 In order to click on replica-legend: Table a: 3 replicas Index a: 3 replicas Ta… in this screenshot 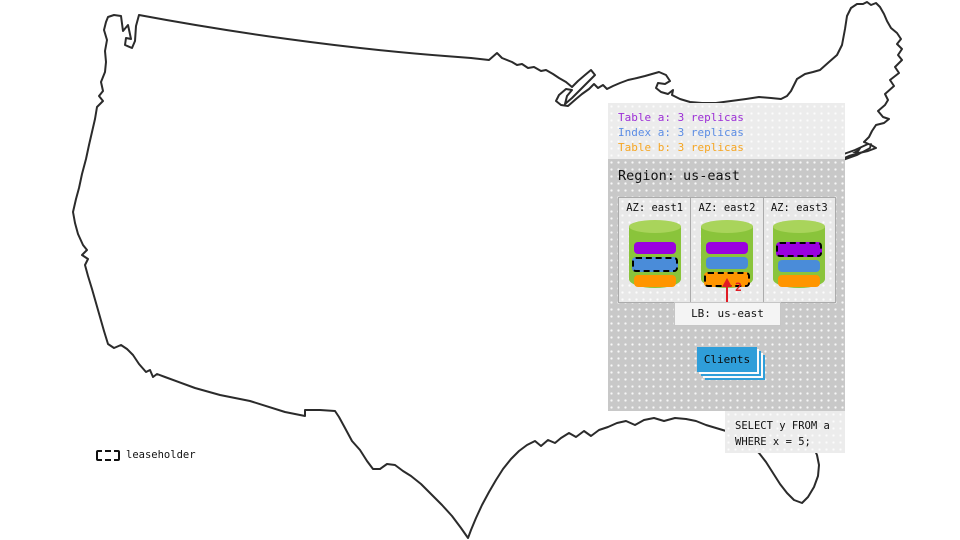, I will do `click(726, 131)`.